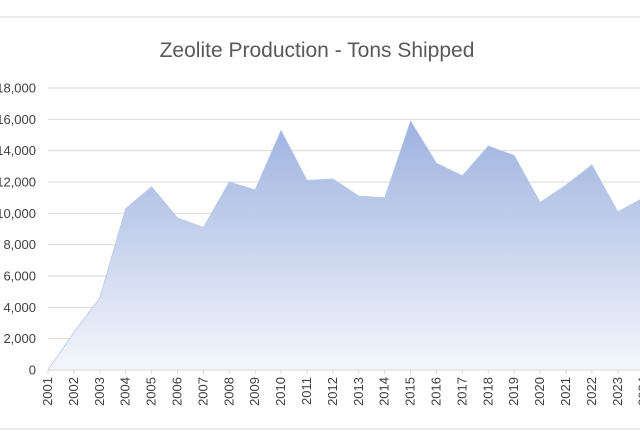 The width and height of the screenshot is (640, 440). I want to click on y-tick-label: 16,000, so click(18, 119).